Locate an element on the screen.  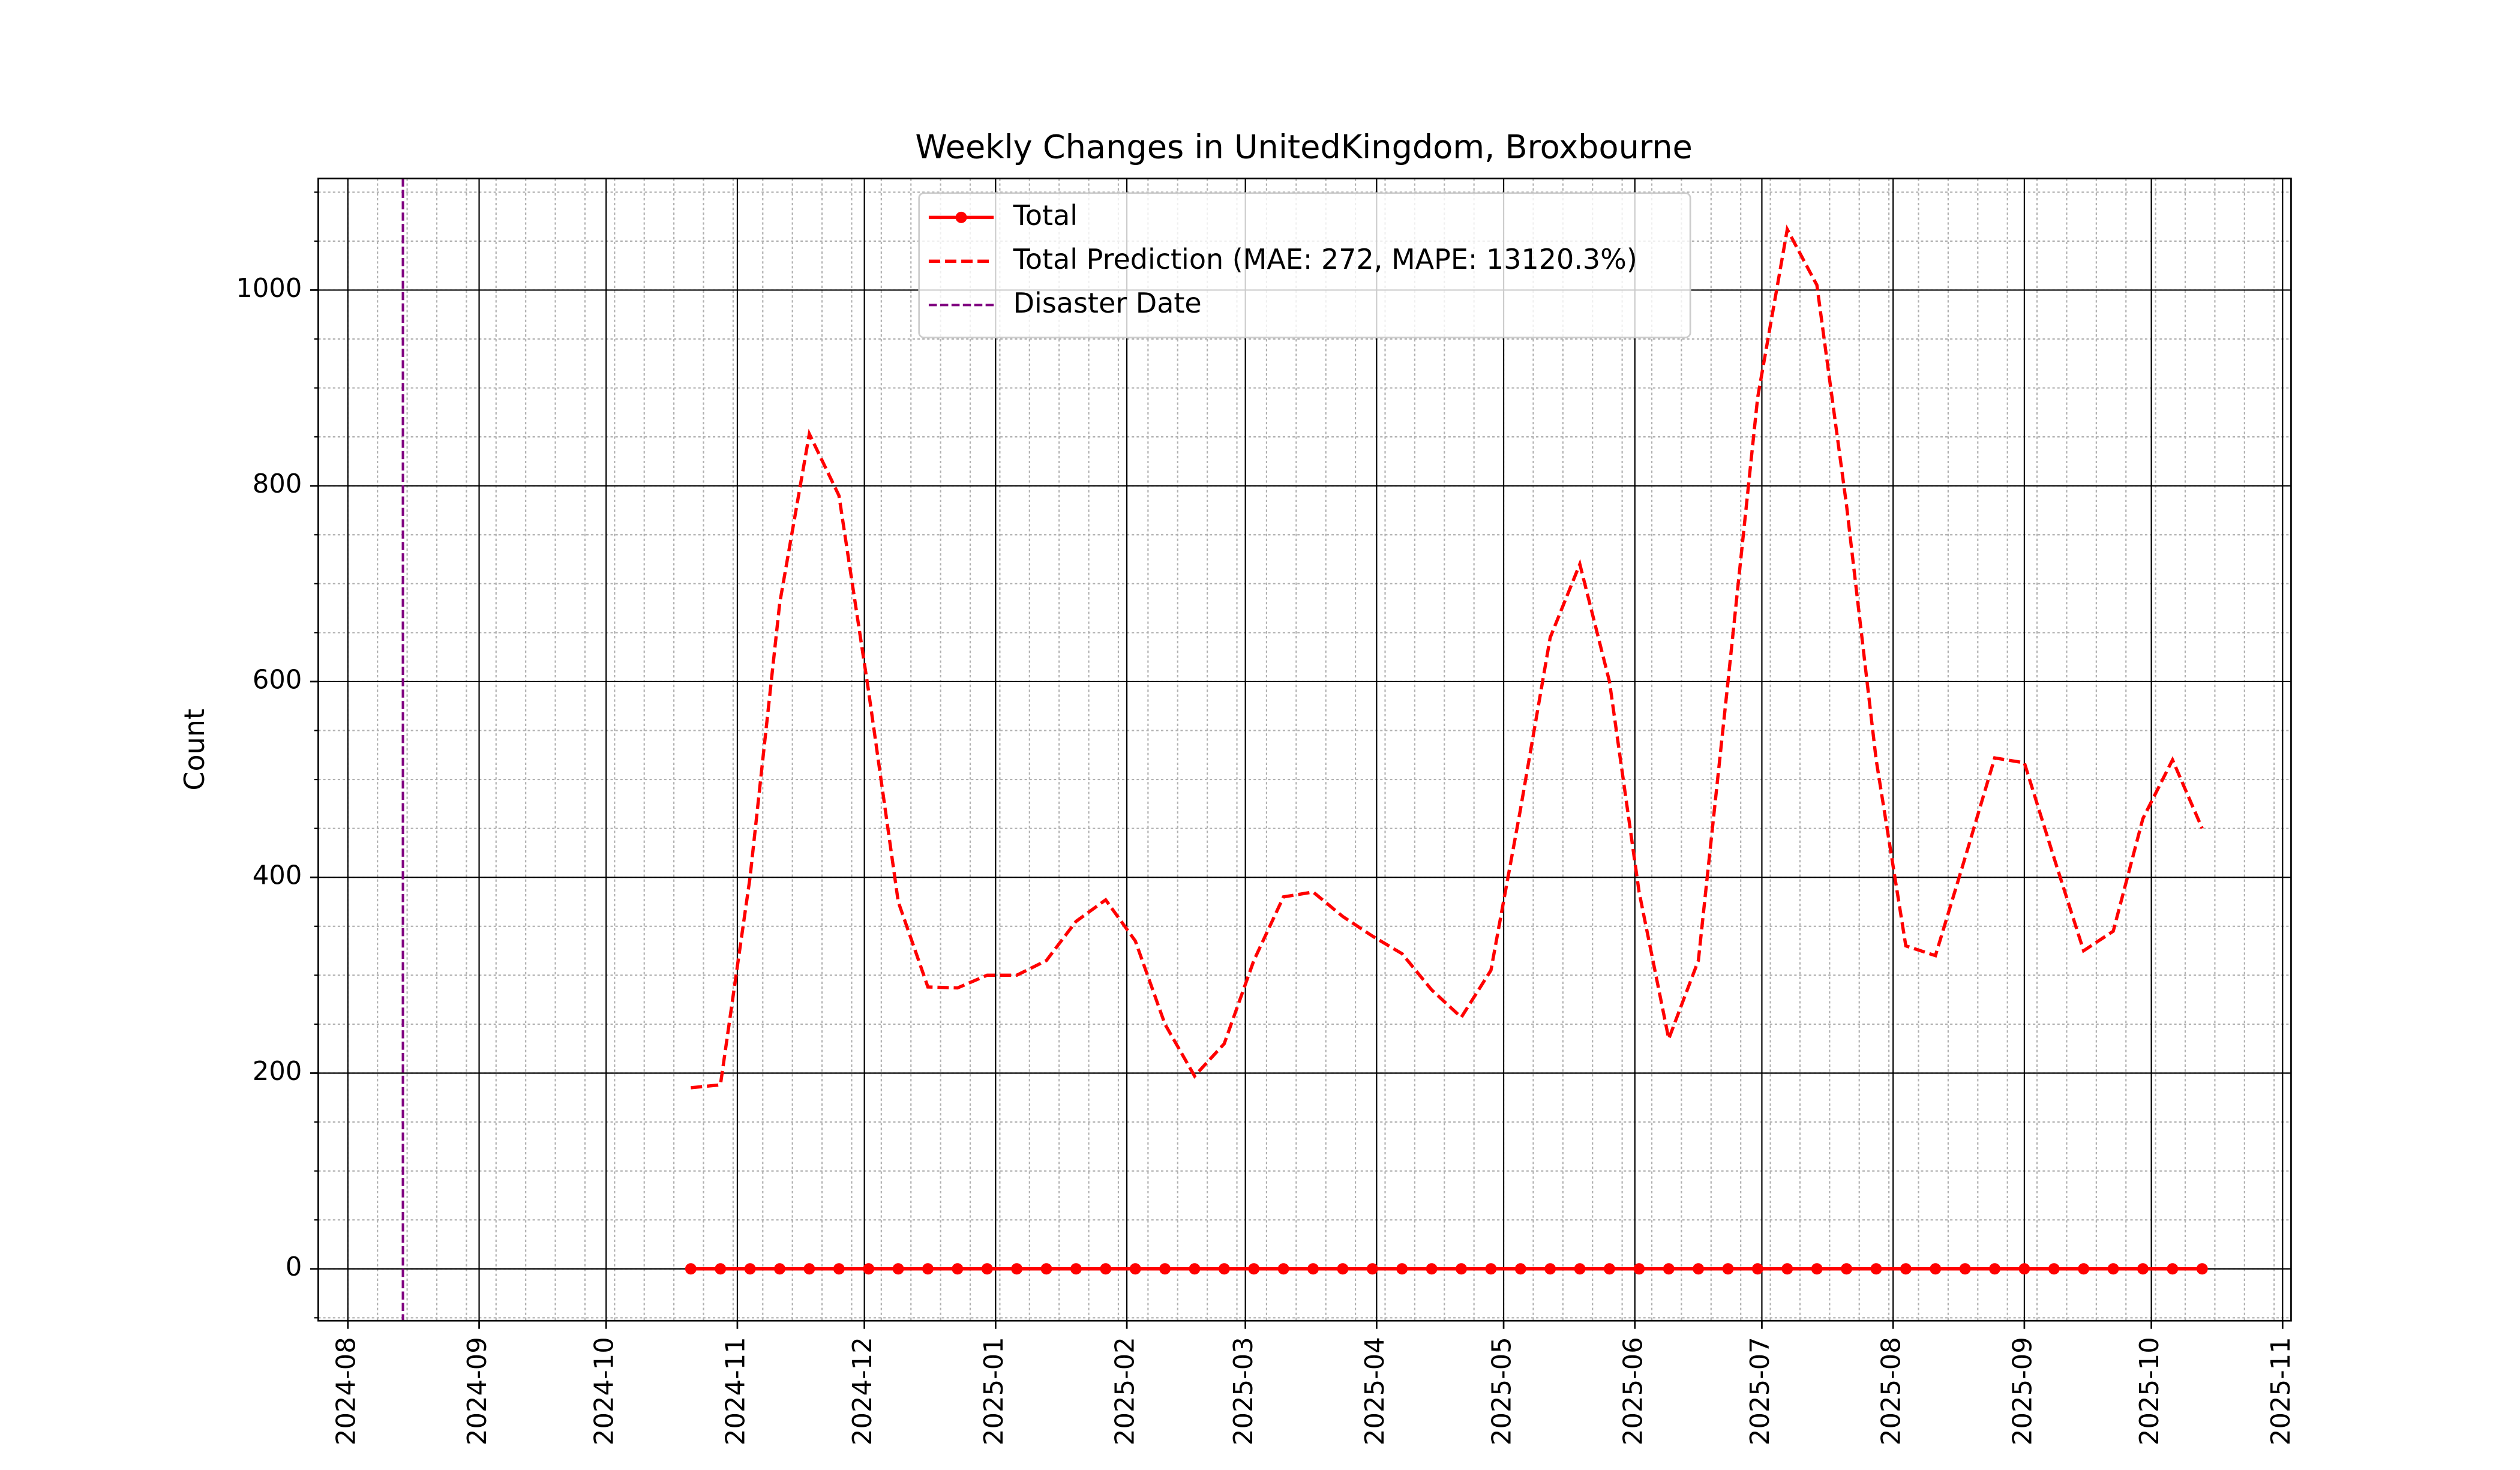
x-tick-label: 2024-09 is located at coordinates (478, 1391).